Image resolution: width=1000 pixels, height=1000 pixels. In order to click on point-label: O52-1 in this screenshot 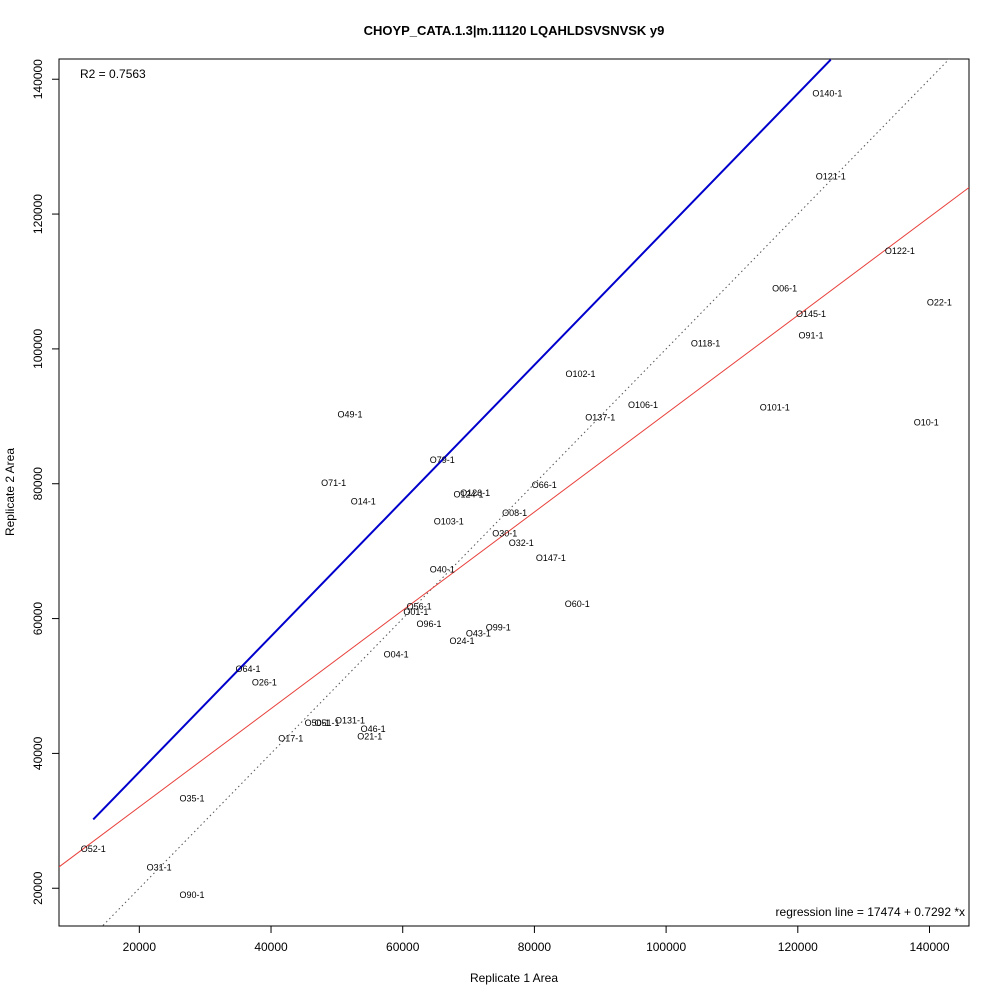, I will do `click(93, 849)`.